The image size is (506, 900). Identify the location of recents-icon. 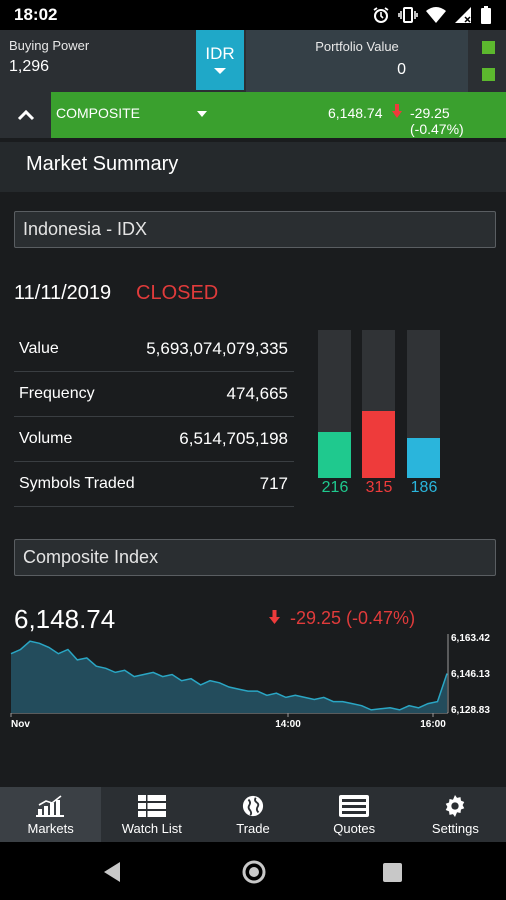
(392, 872).